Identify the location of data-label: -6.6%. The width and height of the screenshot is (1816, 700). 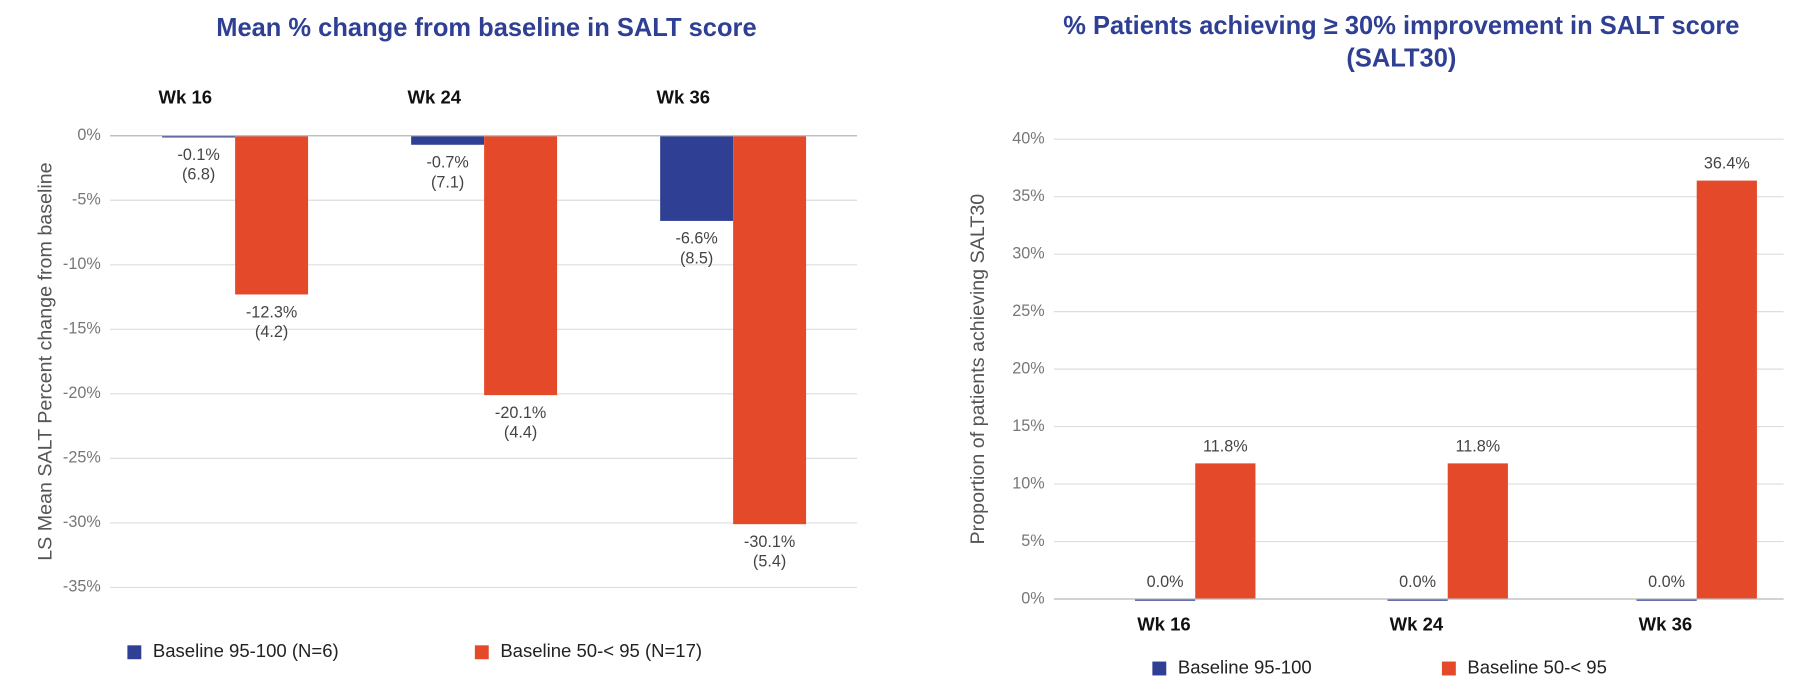
(696, 239).